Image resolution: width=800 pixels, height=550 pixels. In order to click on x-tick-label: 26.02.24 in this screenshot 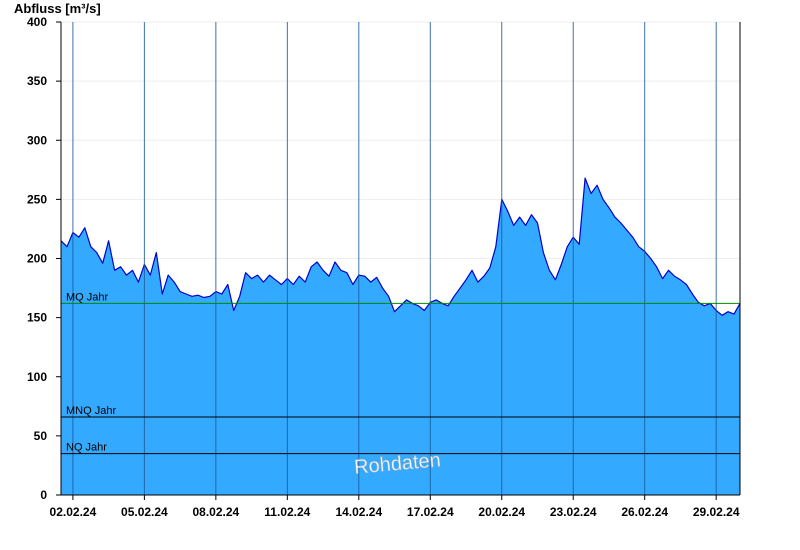, I will do `click(644, 512)`.